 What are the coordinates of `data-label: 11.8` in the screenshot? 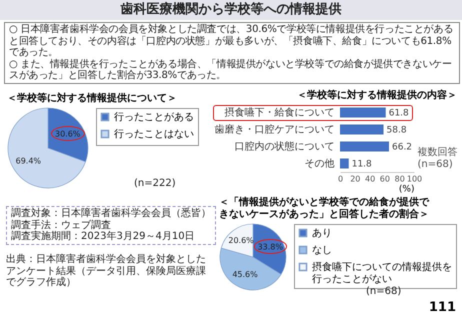 It's located at (362, 165).